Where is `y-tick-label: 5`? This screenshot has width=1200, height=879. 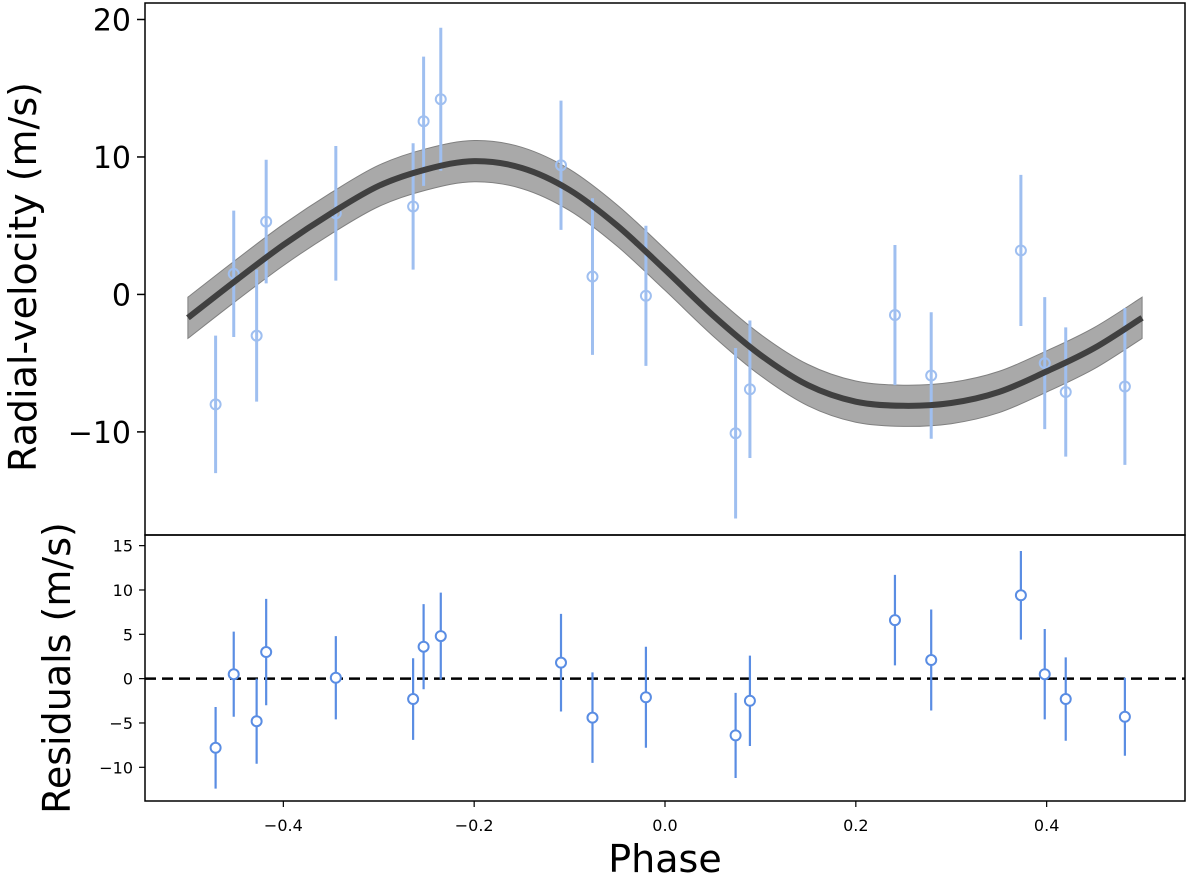 y-tick-label: 5 is located at coordinates (128, 634).